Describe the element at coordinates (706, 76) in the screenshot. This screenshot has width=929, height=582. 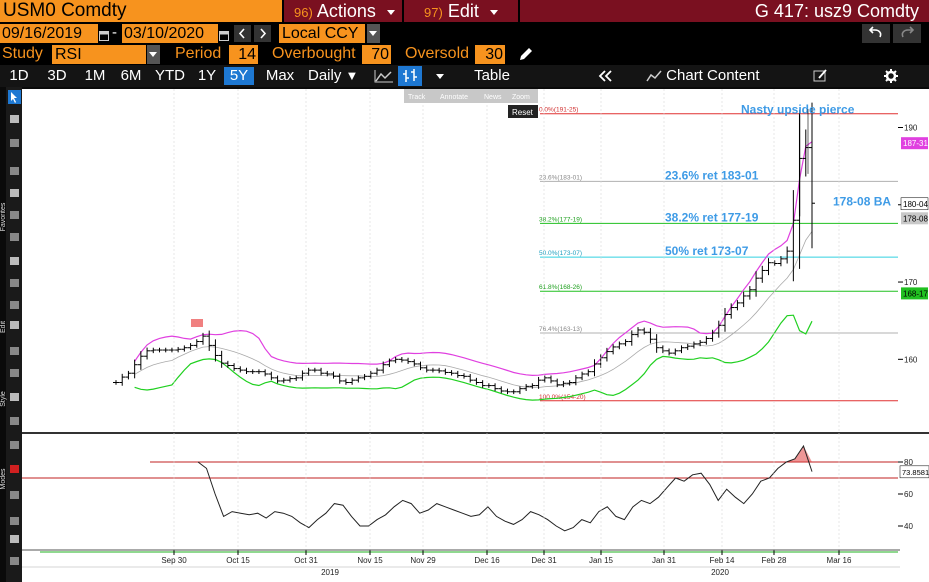
I see `chart-content-button: Chart Content` at that location.